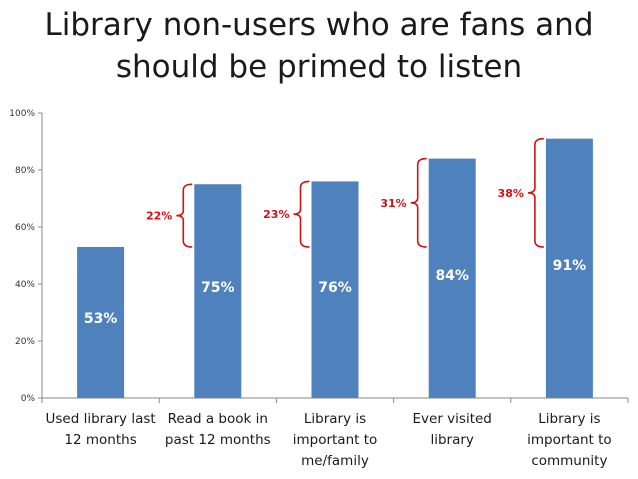 Image resolution: width=638 pixels, height=479 pixels. Describe the element at coordinates (569, 461) in the screenshot. I see `x-category-label: community` at that location.